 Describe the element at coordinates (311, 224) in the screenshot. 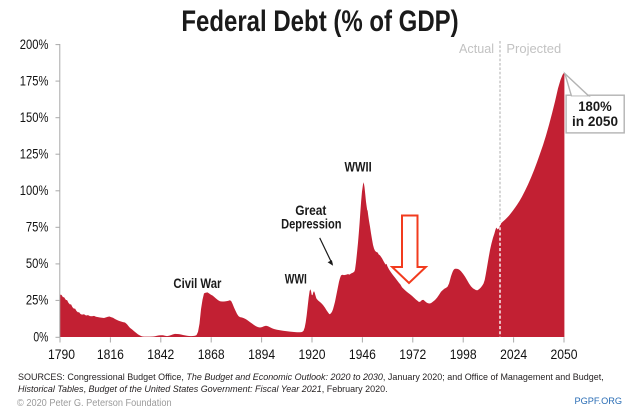

I see `svg-text: Depression` at that location.